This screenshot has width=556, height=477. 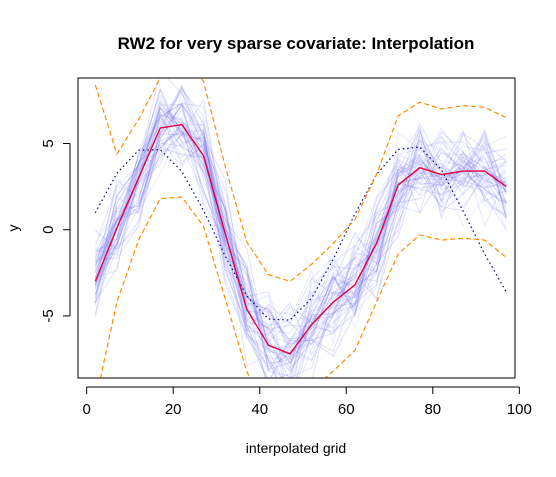 I want to click on x-axis: 0 20 40 60 80 100, so click(x=307, y=402).